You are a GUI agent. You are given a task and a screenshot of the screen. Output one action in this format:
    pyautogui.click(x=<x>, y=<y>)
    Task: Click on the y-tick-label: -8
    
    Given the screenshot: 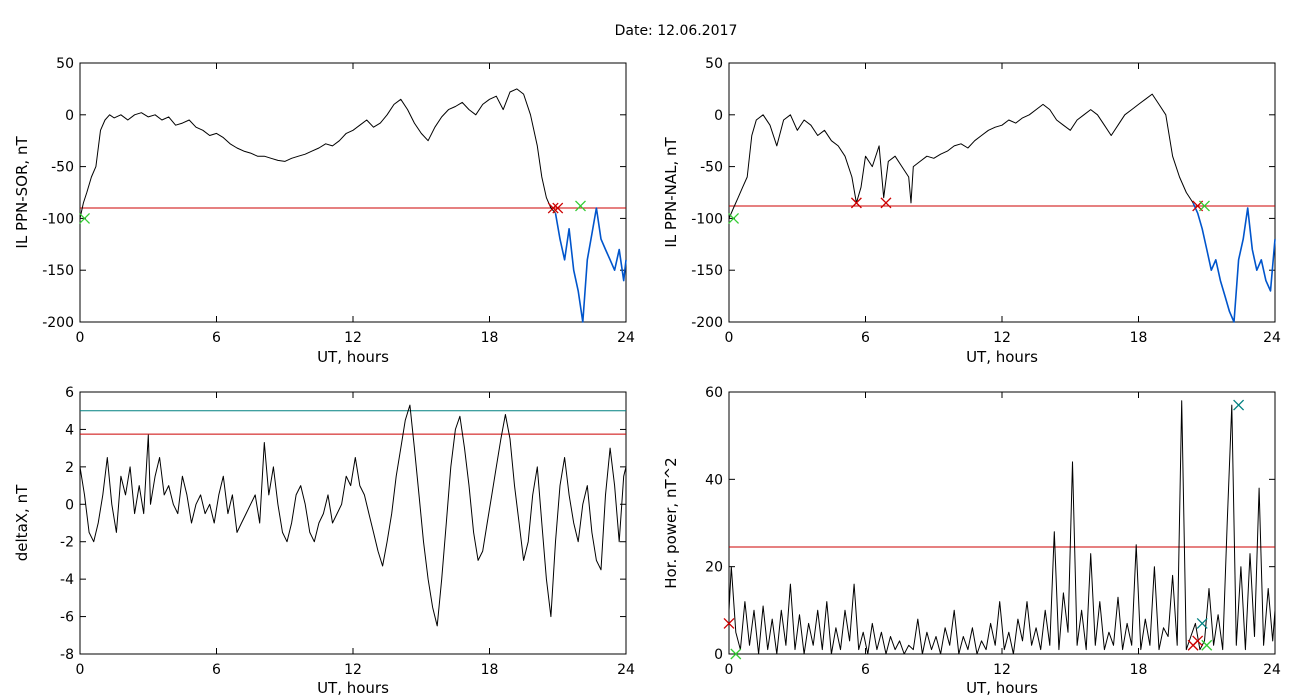 What is the action you would take?
    pyautogui.click(x=67, y=655)
    